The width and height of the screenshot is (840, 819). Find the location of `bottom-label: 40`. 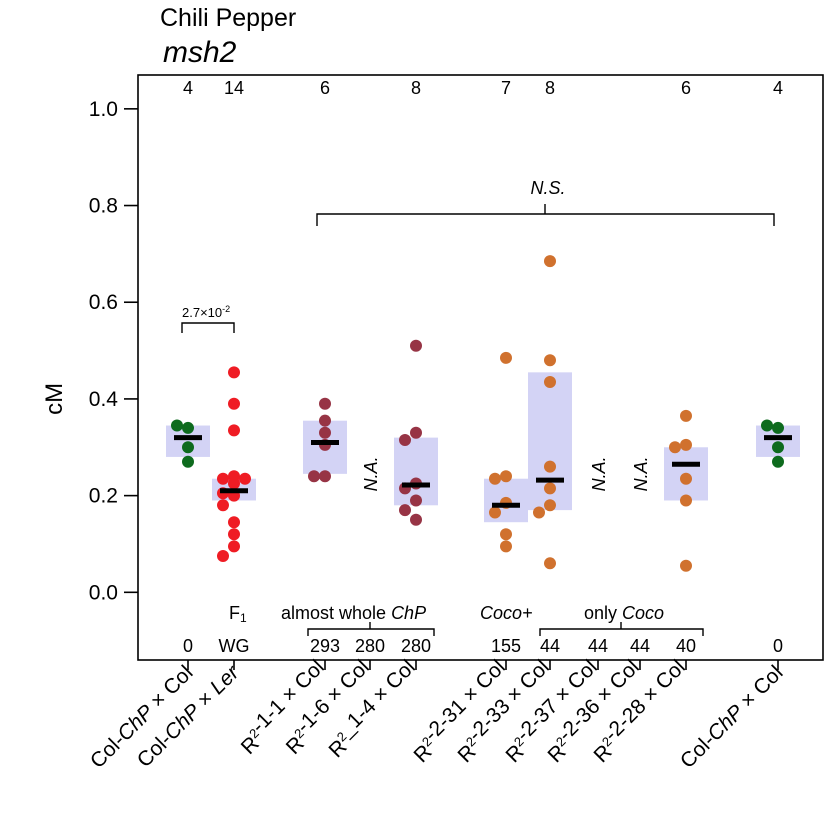

bottom-label: 40 is located at coordinates (686, 646).